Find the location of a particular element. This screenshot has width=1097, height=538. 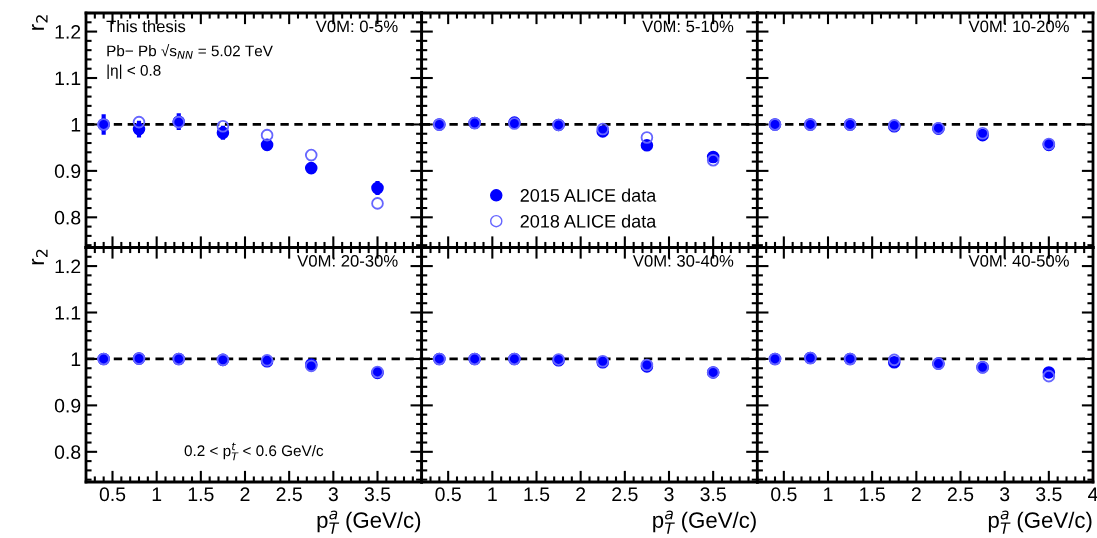

legend-label: 2018 ALICE data is located at coordinates (588, 221).